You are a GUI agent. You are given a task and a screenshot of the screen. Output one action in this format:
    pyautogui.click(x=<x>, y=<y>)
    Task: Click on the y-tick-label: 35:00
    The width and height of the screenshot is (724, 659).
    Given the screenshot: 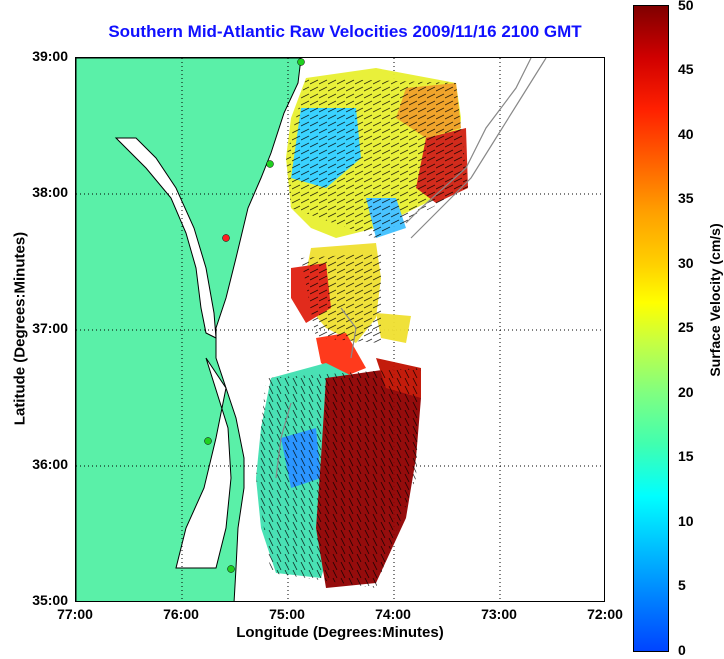 What is the action you would take?
    pyautogui.click(x=50, y=600)
    